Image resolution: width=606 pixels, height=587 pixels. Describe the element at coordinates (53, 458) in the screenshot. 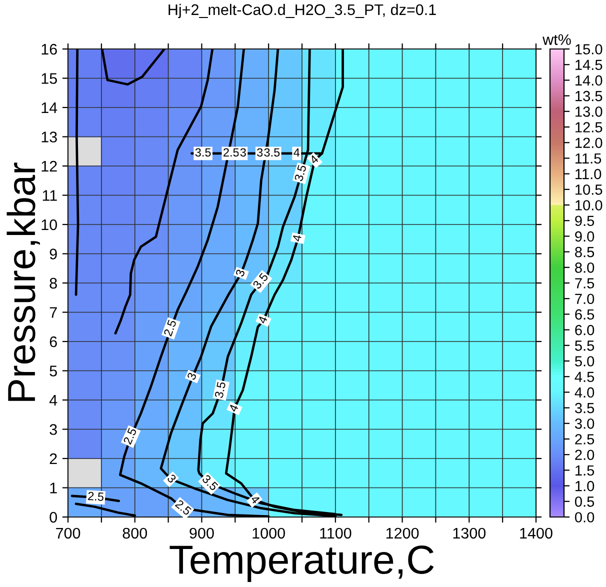

I see `y-tick-label: 2` at that location.